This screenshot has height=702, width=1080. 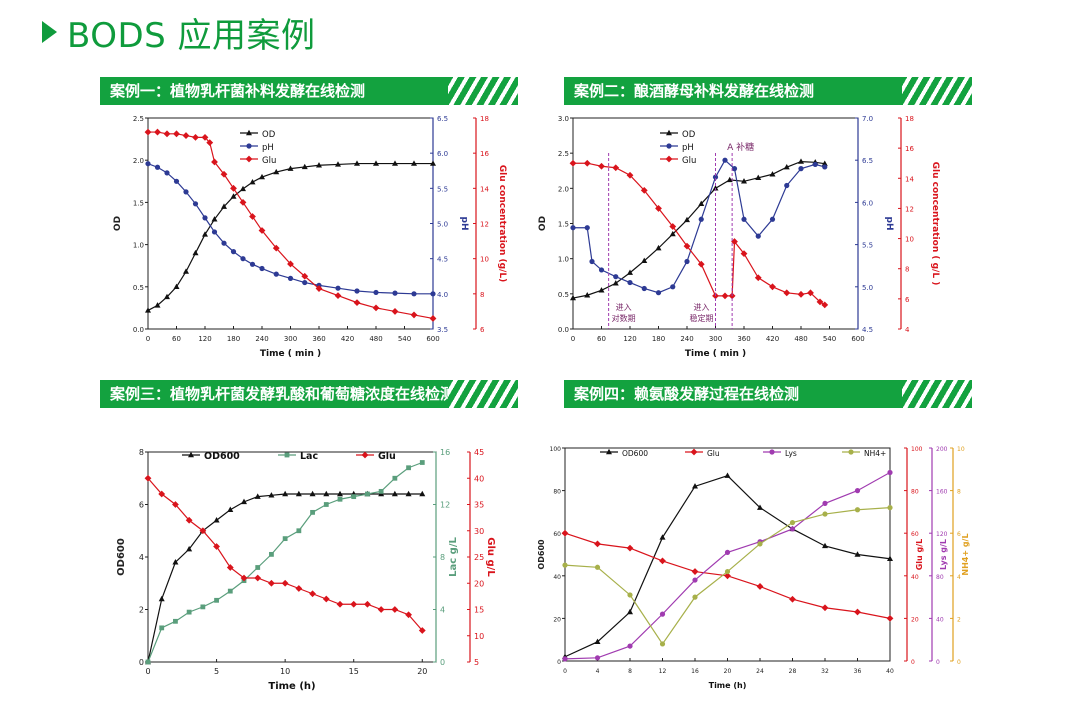 What do you see at coordinates (699, 234) in the screenshot?
I see `series-line-glu` at bounding box center [699, 234].